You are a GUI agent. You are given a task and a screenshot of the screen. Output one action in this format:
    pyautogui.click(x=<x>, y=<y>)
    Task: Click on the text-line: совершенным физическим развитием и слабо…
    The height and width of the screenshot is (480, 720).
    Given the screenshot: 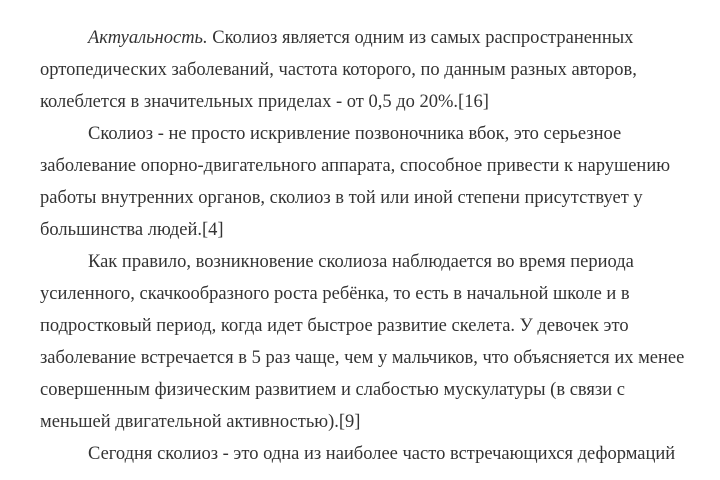 What is the action you would take?
    pyautogui.click(x=332, y=390)
    